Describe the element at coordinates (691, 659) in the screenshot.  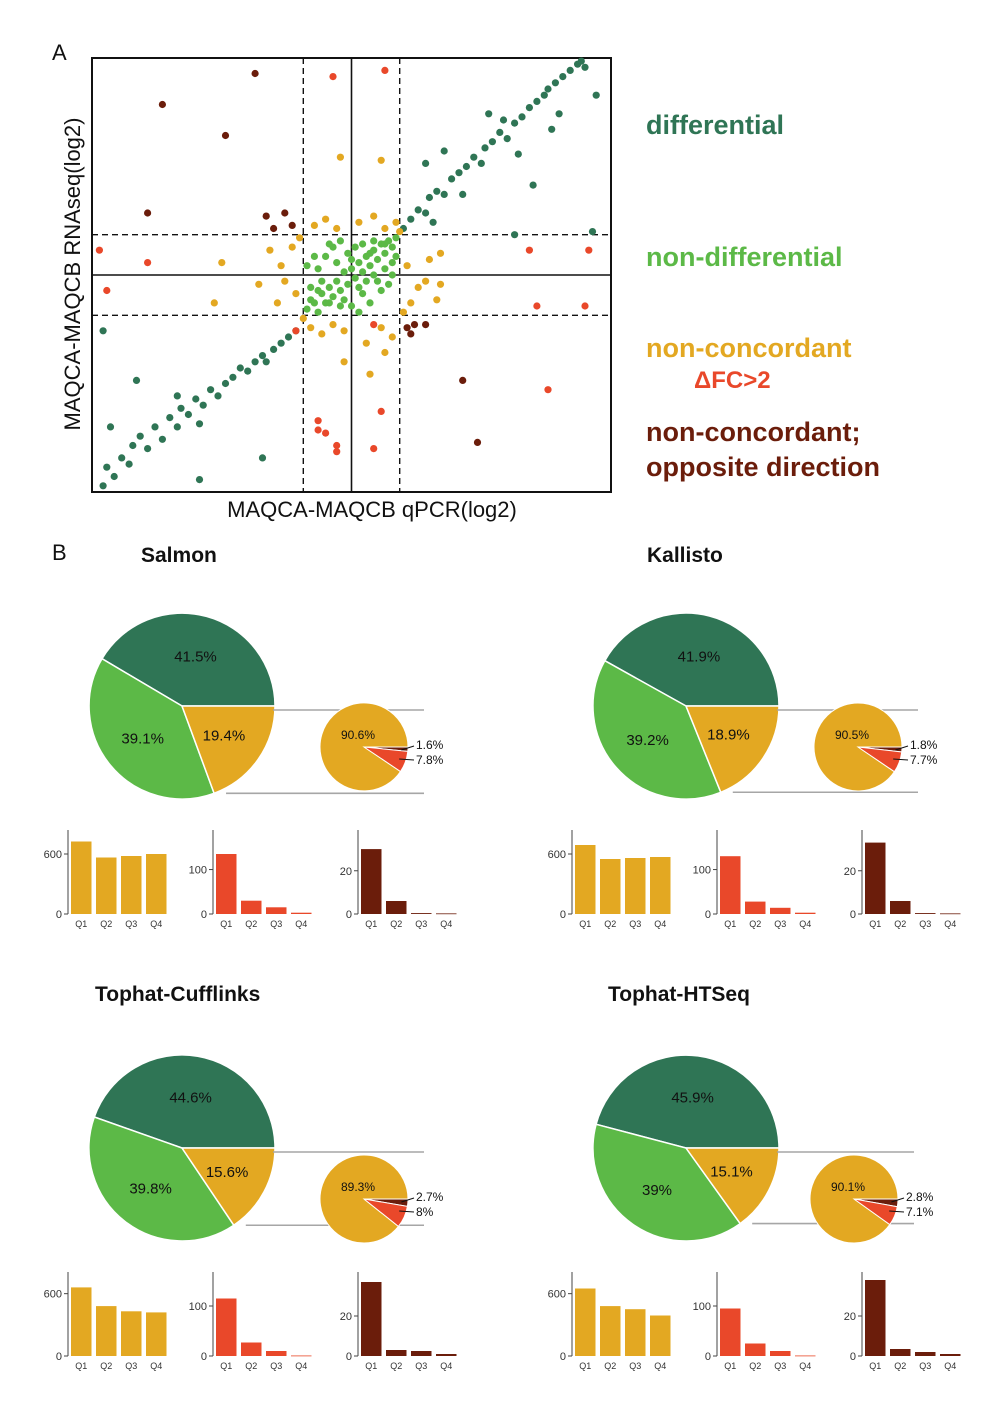
I see `pie-slice-differential` at that location.